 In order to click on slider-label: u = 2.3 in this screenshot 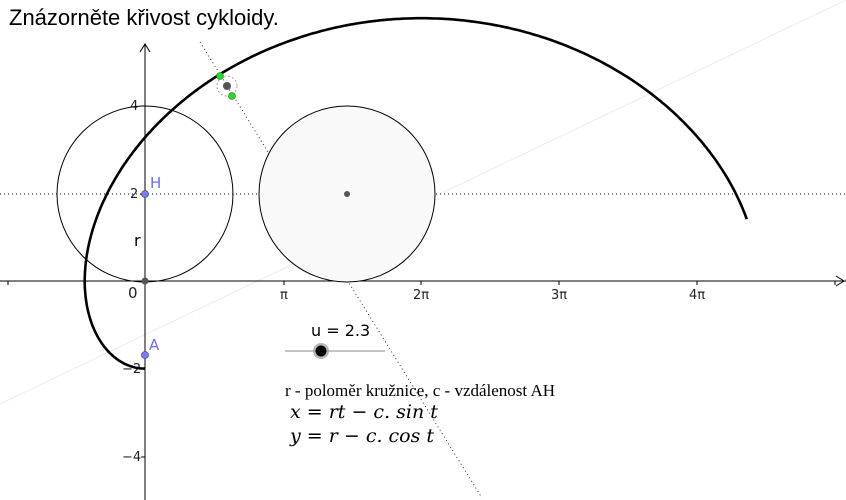, I will do `click(340, 330)`.